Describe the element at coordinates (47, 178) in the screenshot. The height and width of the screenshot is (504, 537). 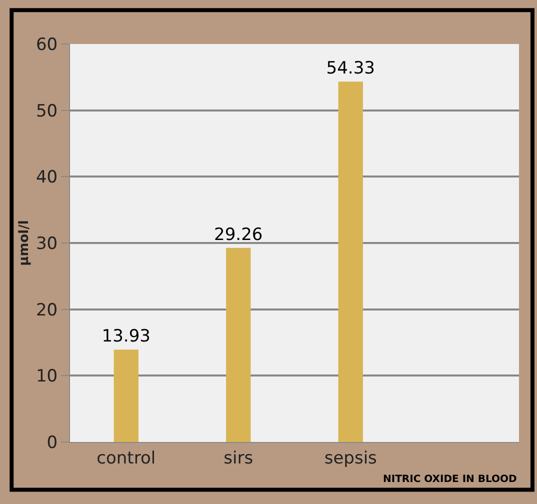
I see `y-tick-label: 40` at that location.